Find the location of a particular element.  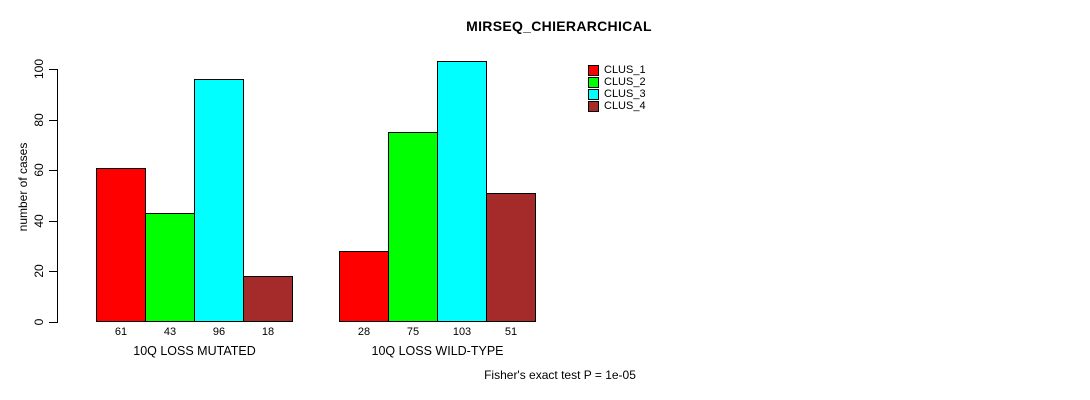

legend: CLUS_1 CLUS_2 CLUS_3 CLUS_4 is located at coordinates (617, 88).